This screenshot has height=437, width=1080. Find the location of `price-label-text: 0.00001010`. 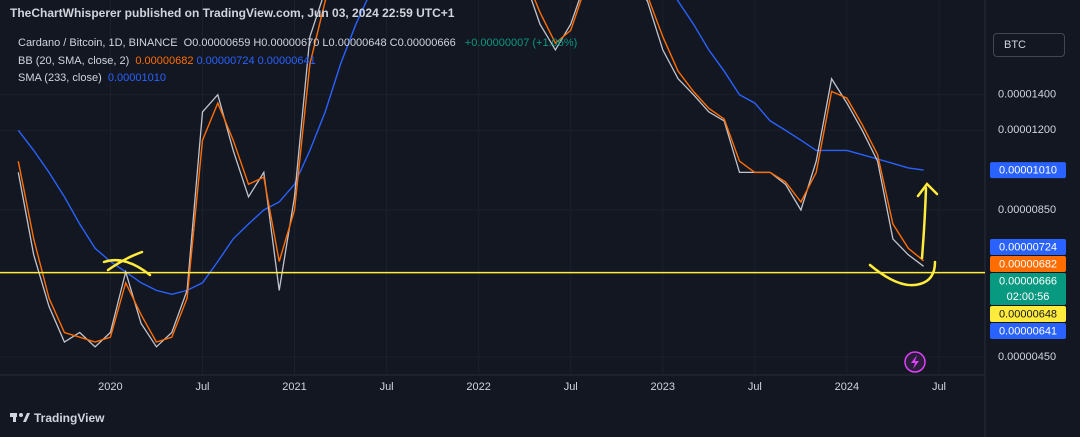

price-label-text: 0.00001010 is located at coordinates (1028, 171).